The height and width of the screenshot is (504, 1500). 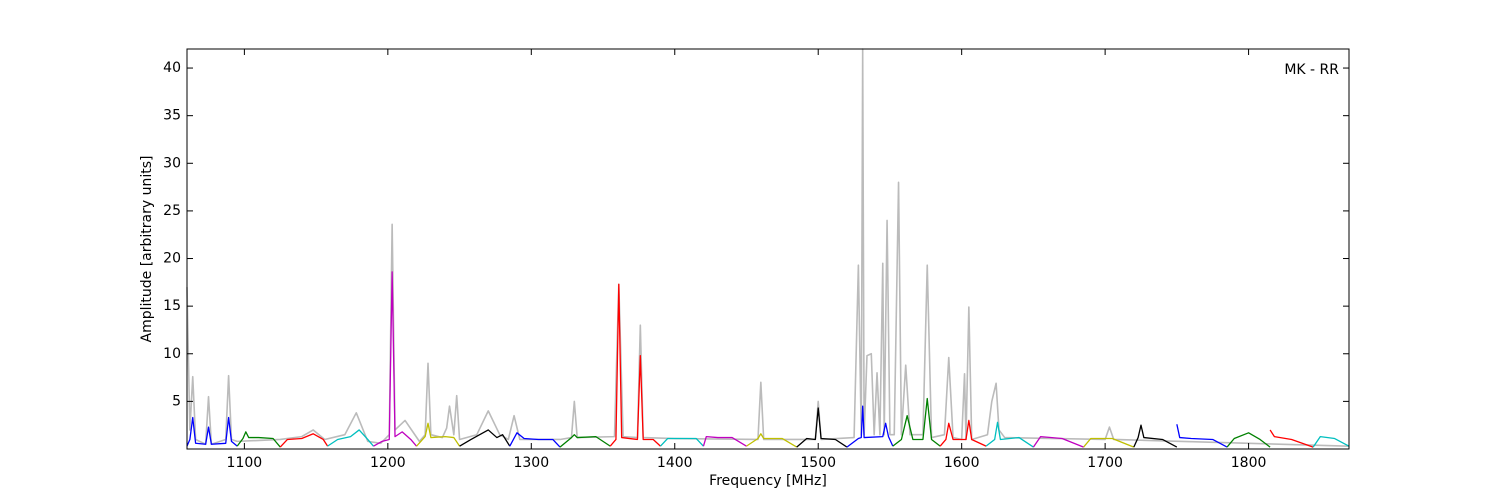 What do you see at coordinates (245, 463) in the screenshot?
I see `x-tick-label: 1100` at bounding box center [245, 463].